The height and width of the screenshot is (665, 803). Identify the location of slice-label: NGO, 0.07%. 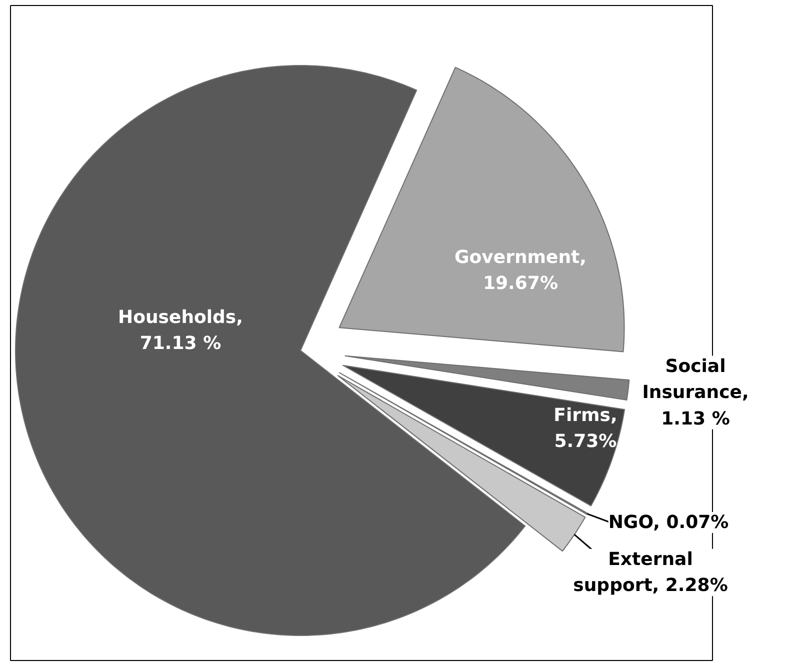
(668, 522).